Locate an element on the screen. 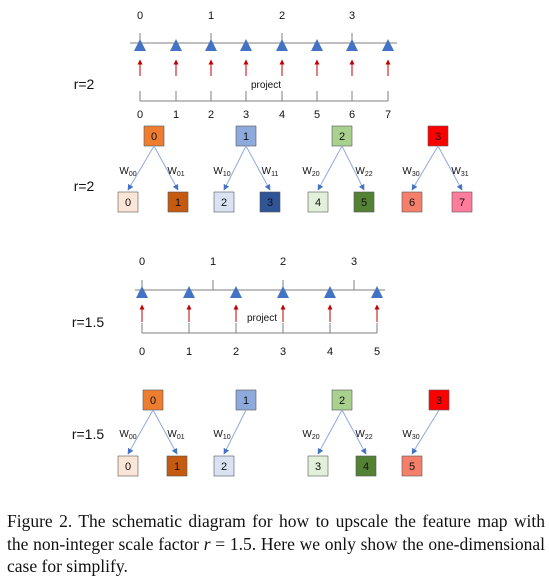 This screenshot has height=584, width=549. output-feature-label: 6 is located at coordinates (412, 203).